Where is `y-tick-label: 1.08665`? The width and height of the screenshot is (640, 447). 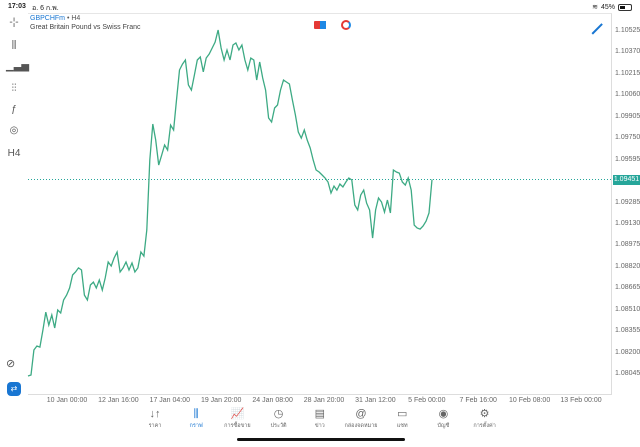
y-tick-label: 1.08665 is located at coordinates (627, 288).